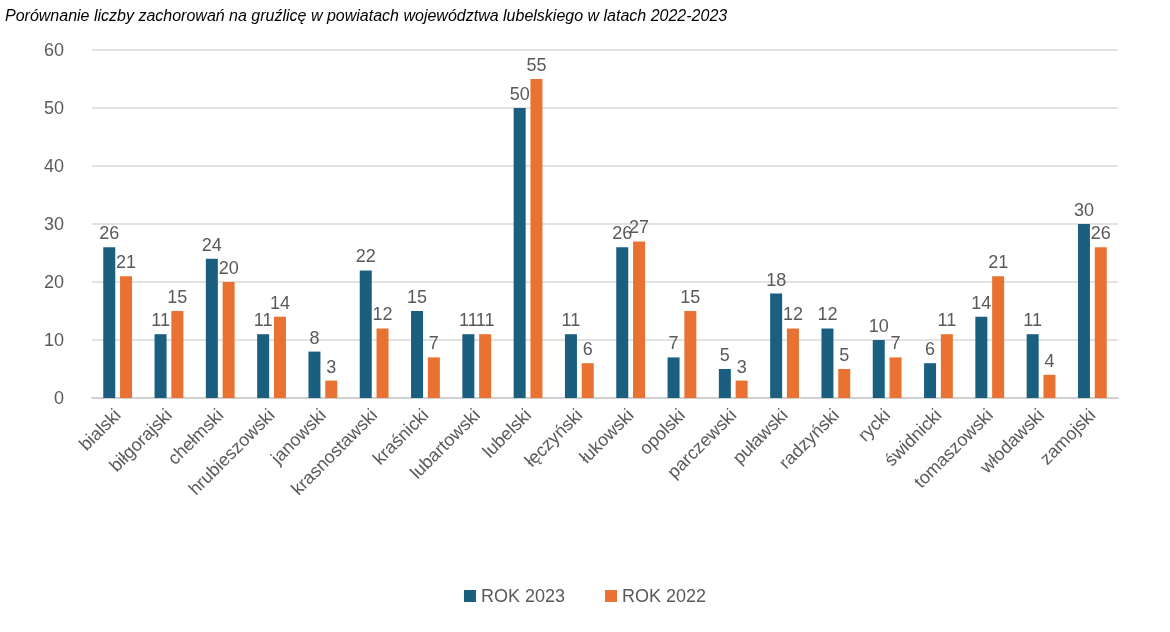 This screenshot has height=632, width=1170. Describe the element at coordinates (228, 268) in the screenshot. I see `data-label: 20` at that location.